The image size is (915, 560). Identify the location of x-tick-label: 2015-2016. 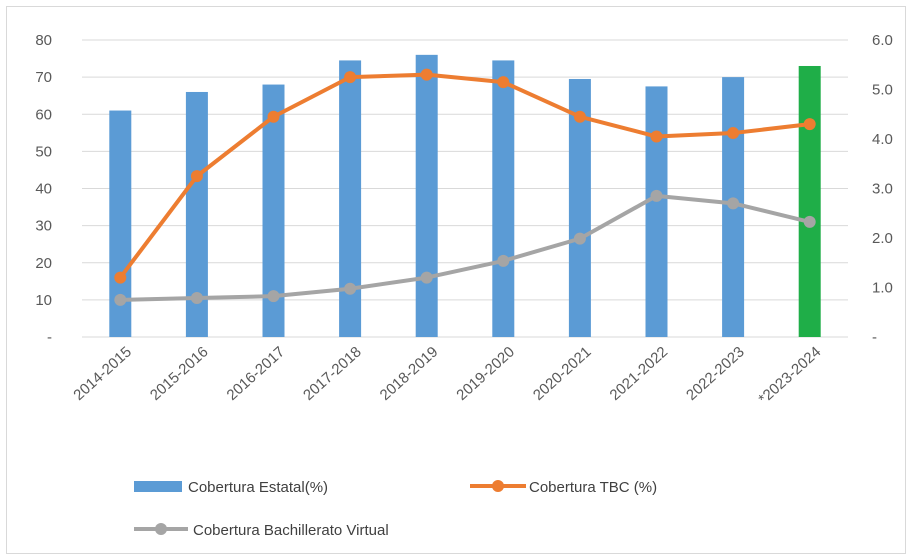
(179, 373).